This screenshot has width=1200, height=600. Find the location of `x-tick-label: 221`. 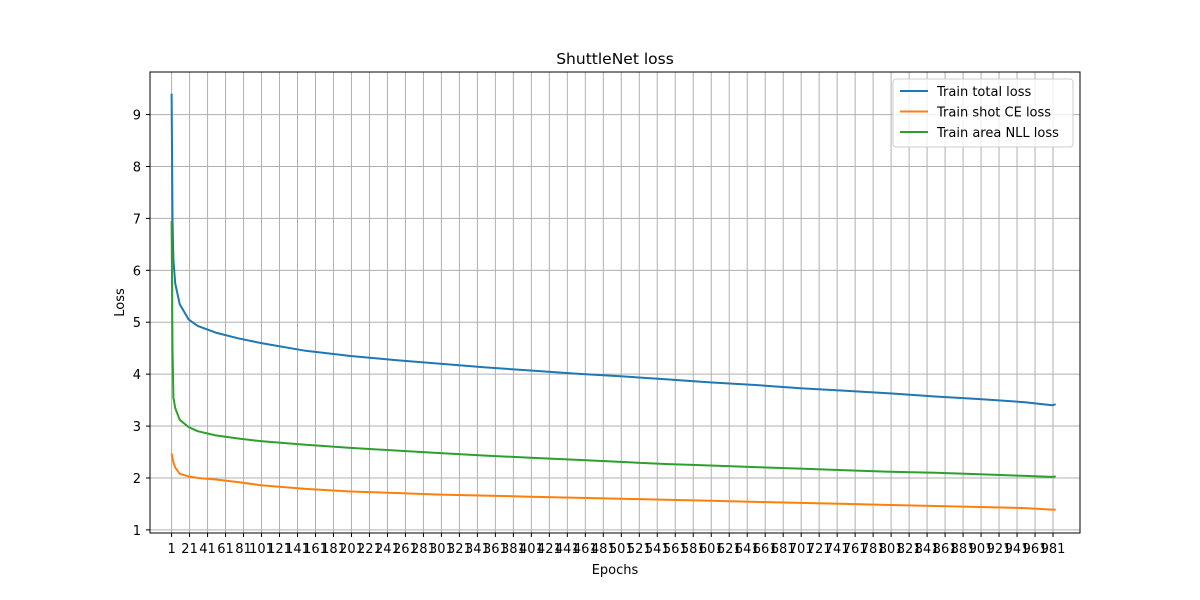

x-tick-label: 221 is located at coordinates (369, 549).